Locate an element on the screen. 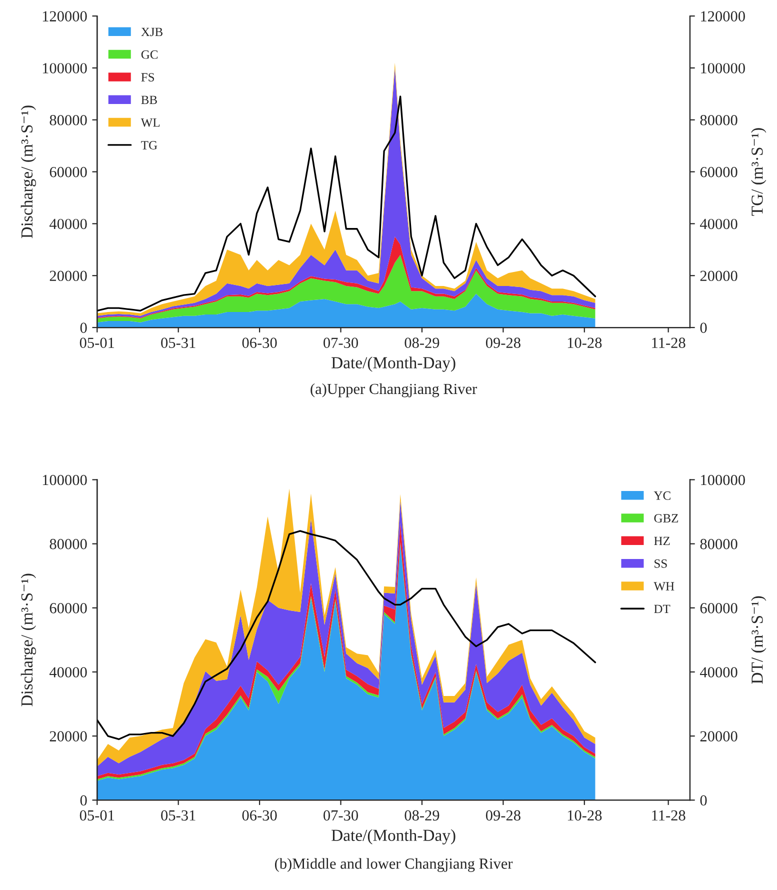  text: (a)Upper Changjiang River is located at coordinates (393, 390).